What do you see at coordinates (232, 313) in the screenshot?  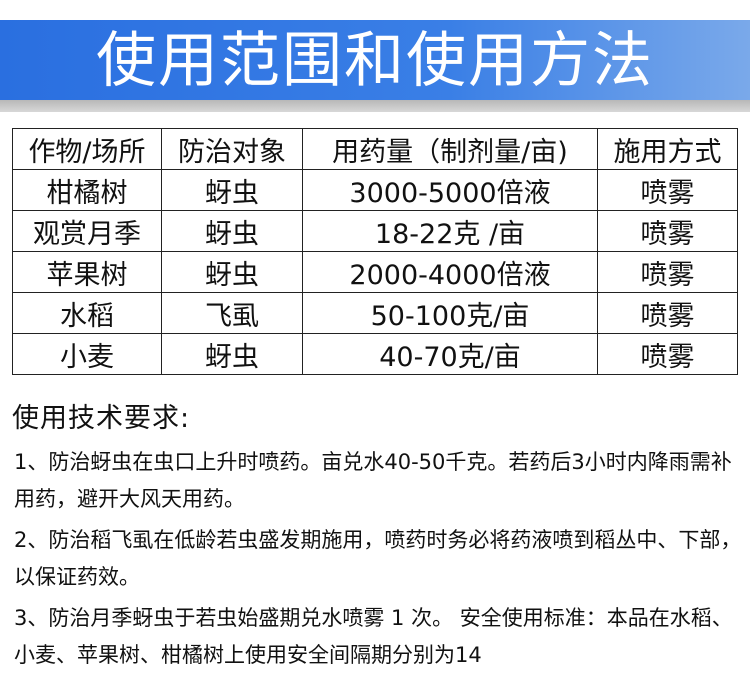 I see `cell: 飞虱` at bounding box center [232, 313].